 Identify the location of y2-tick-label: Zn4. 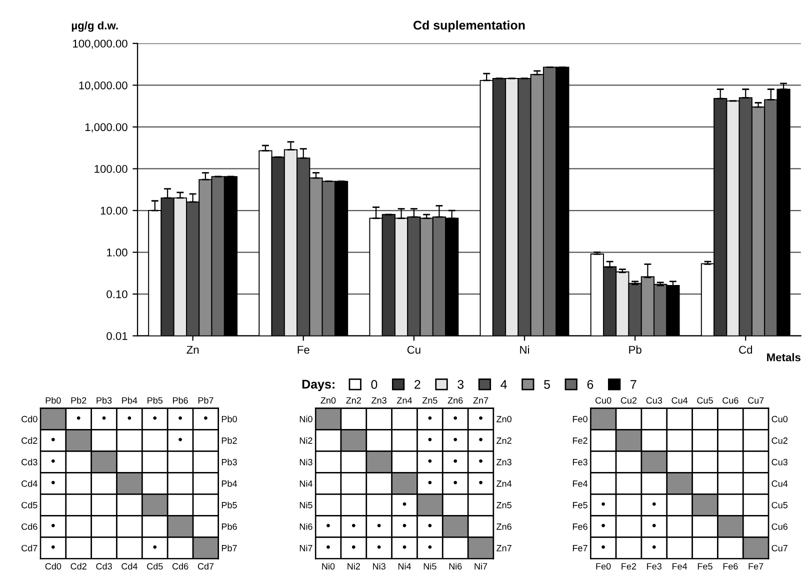
(504, 483).